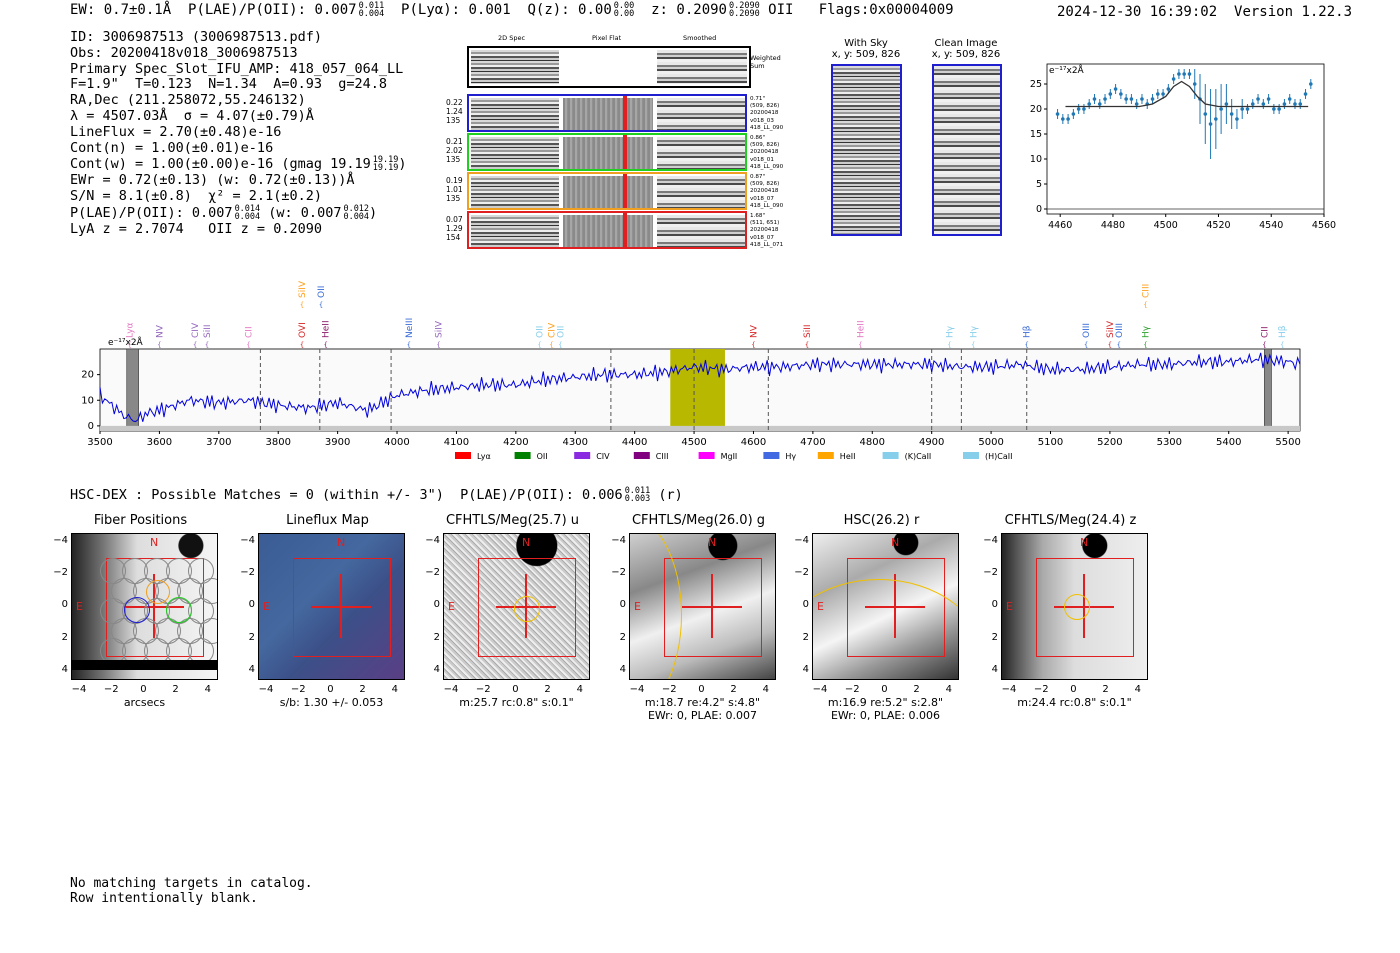  What do you see at coordinates (1187, 94) in the screenshot?
I see `zoom-fit-line` at bounding box center [1187, 94].